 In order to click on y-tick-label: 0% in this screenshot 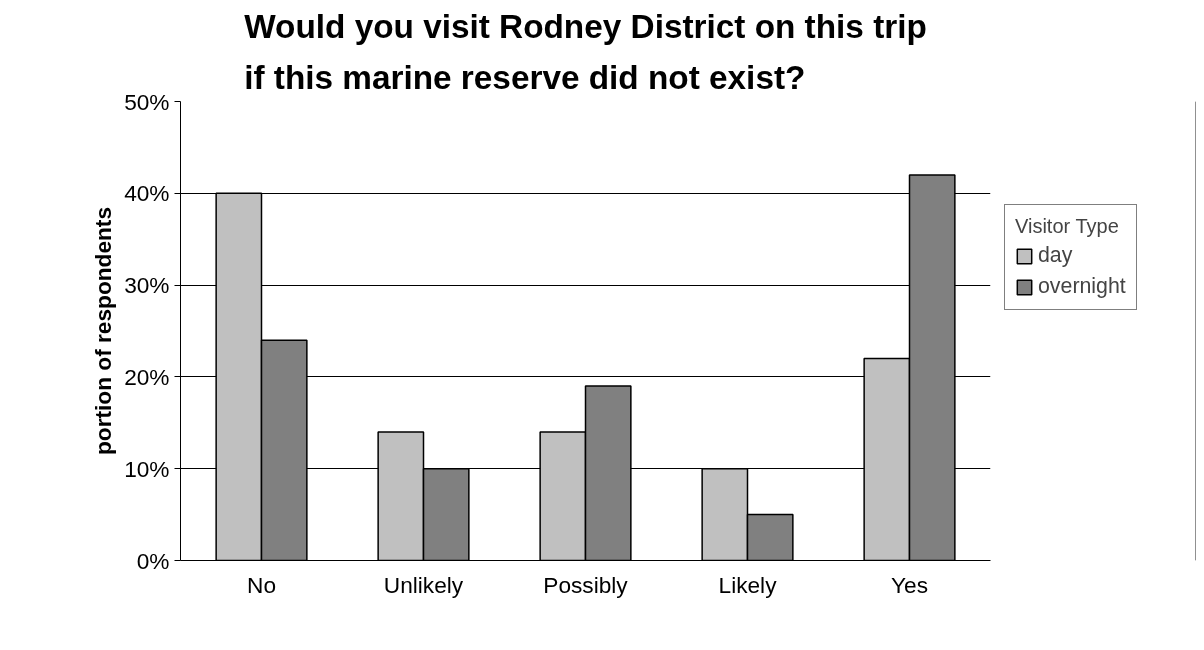, I will do `click(153, 560)`.